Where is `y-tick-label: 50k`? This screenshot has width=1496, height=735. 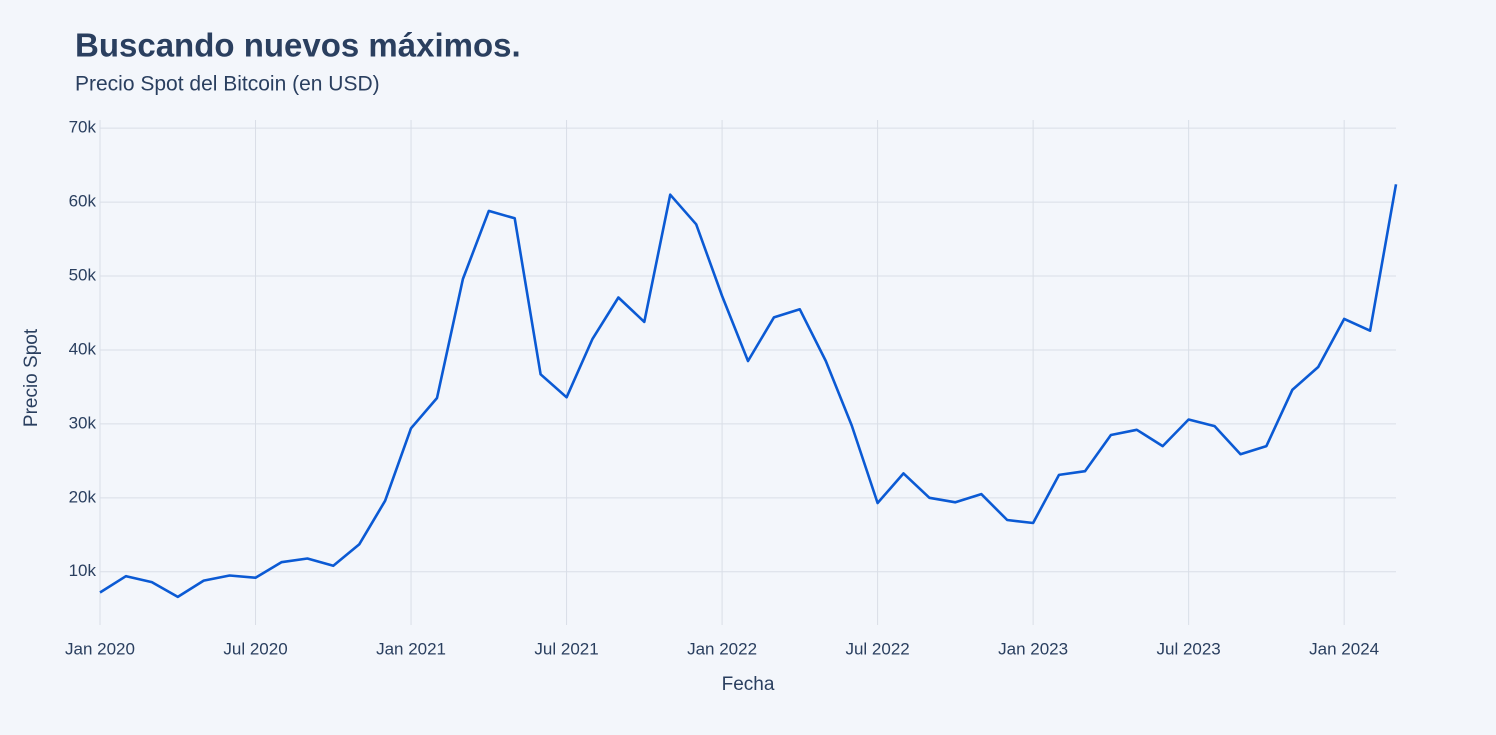 y-tick-label: 50k is located at coordinates (83, 274).